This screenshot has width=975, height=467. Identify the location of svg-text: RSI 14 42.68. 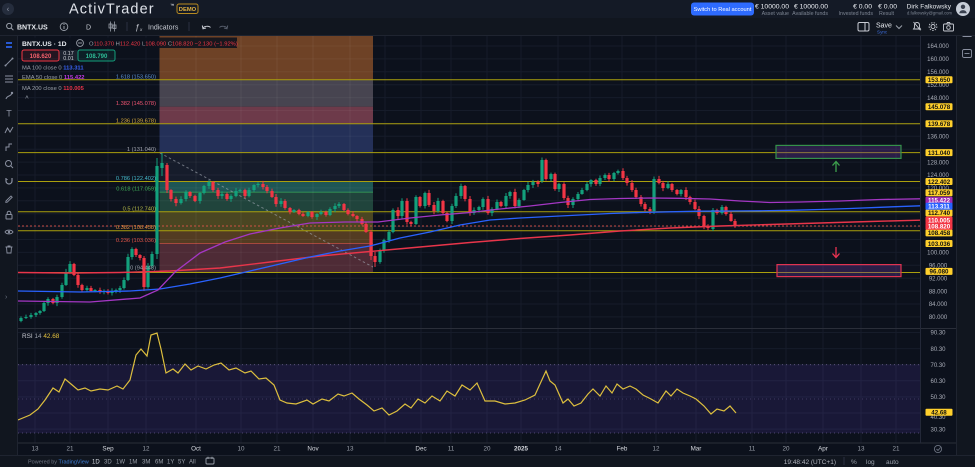
(41, 336).